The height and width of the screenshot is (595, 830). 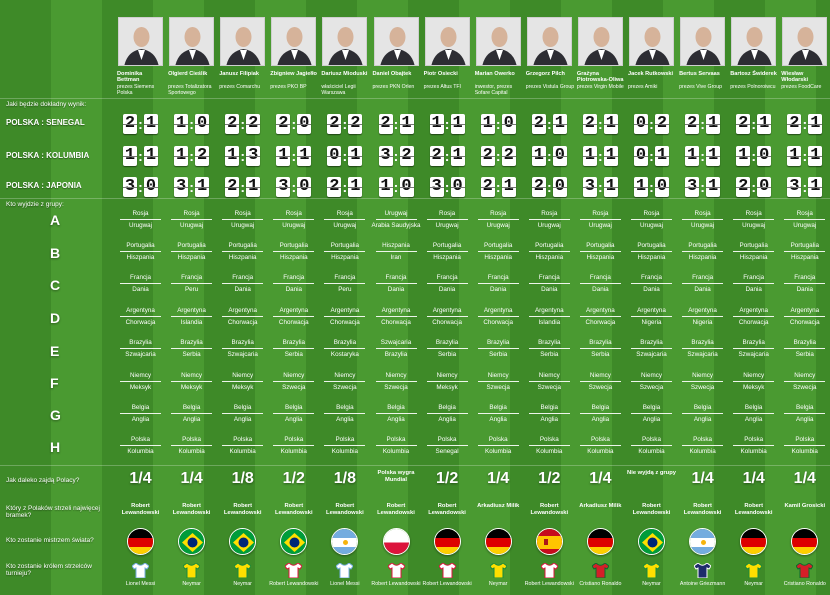 I want to click on score-prediction: 1:1, so click(x=447, y=124).